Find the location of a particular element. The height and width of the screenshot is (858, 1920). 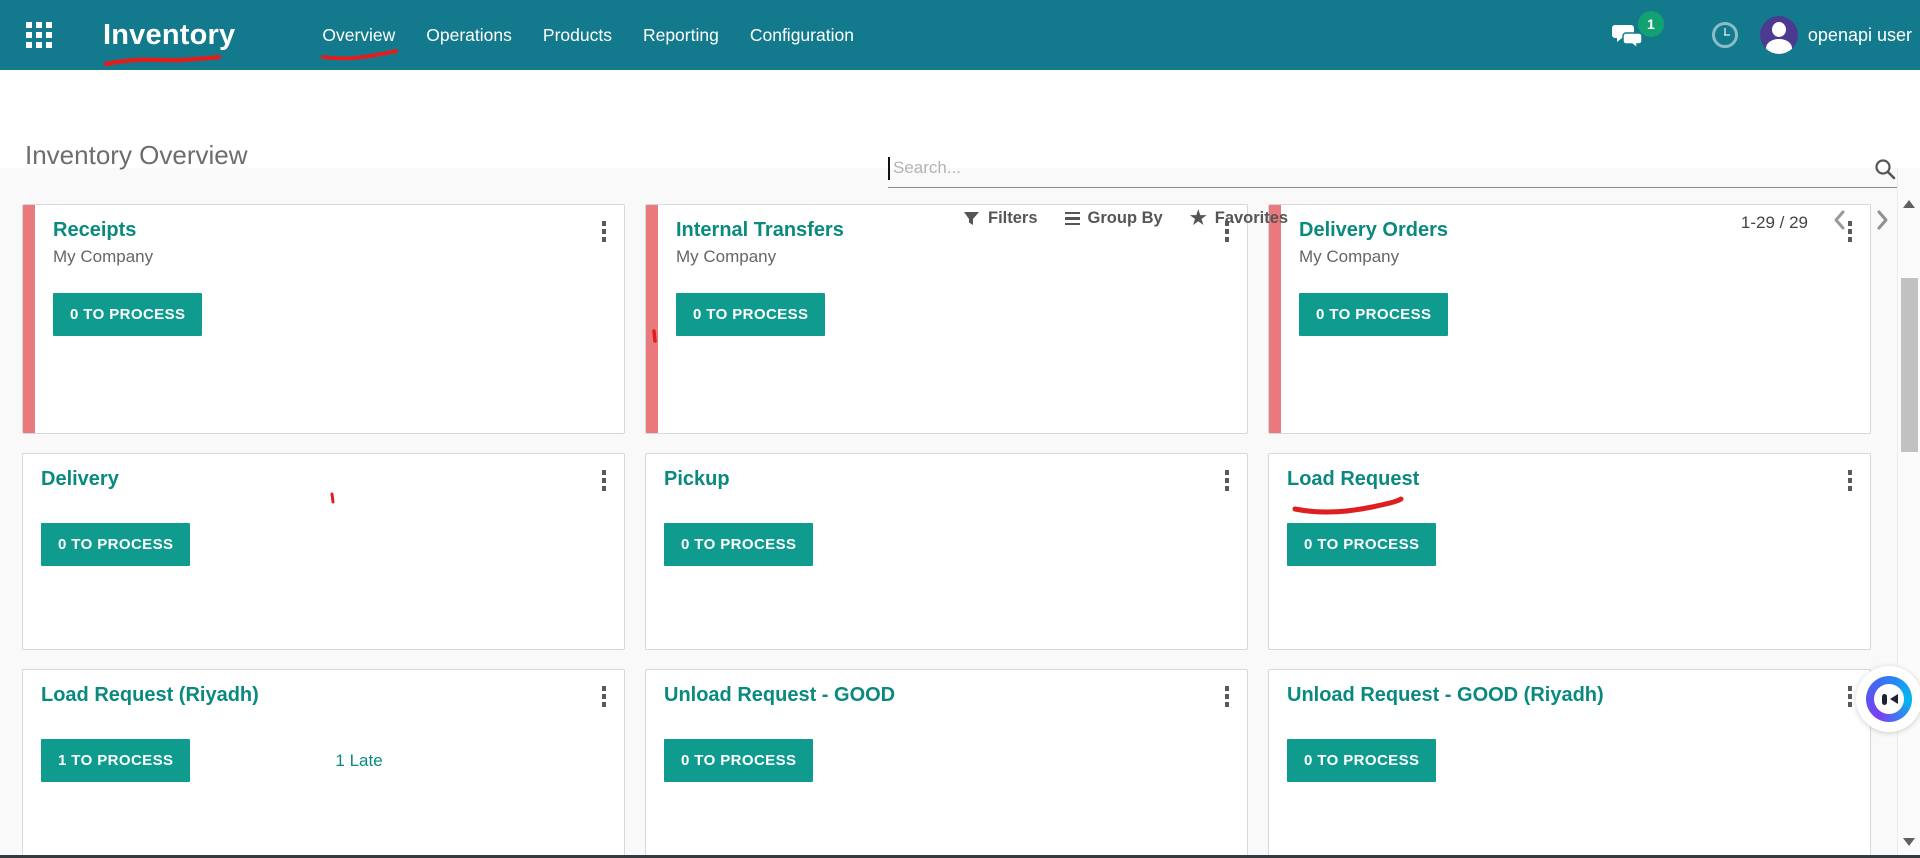

assistant-extension-button is located at coordinates (1888, 699).